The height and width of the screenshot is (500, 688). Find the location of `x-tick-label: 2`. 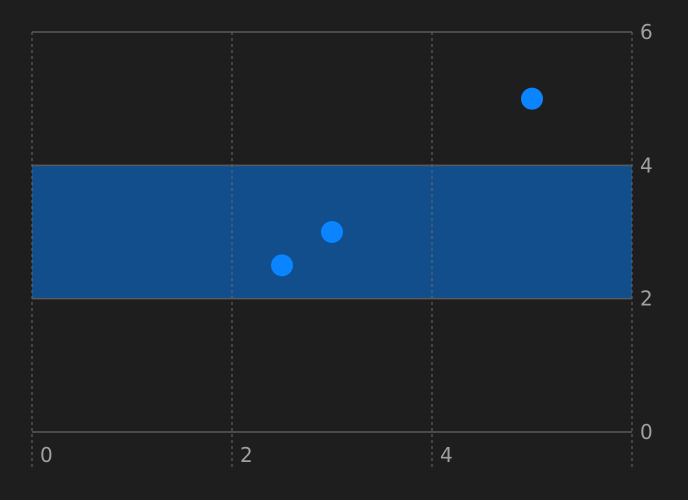

x-tick-label: 2 is located at coordinates (246, 455).